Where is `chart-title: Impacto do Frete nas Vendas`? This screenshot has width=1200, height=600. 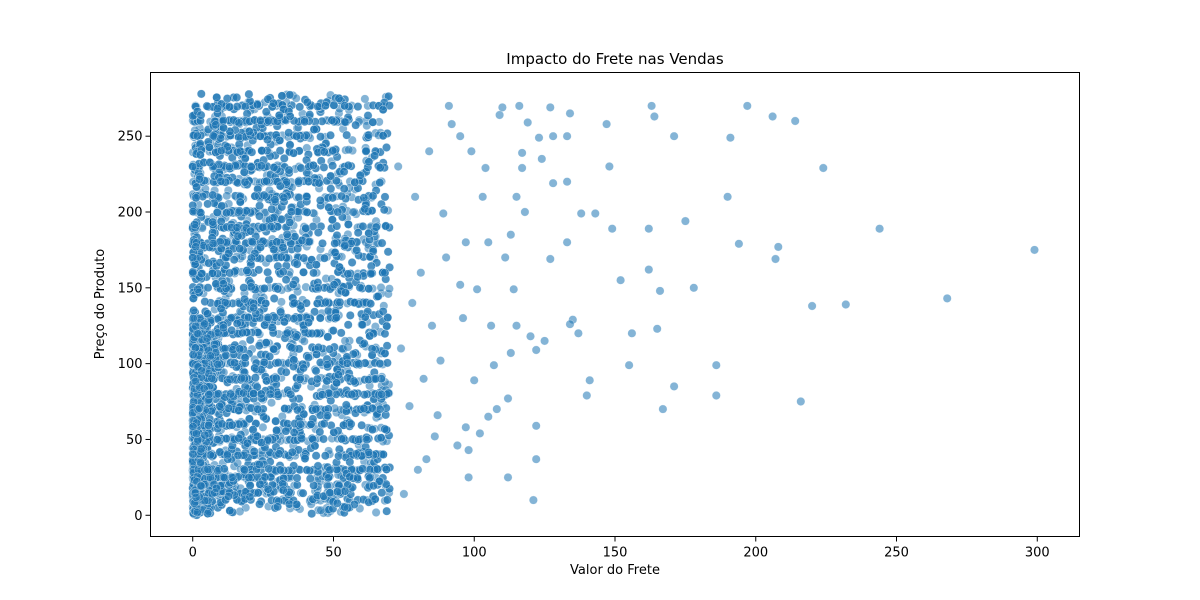 chart-title: Impacto do Frete nas Vendas is located at coordinates (615, 59).